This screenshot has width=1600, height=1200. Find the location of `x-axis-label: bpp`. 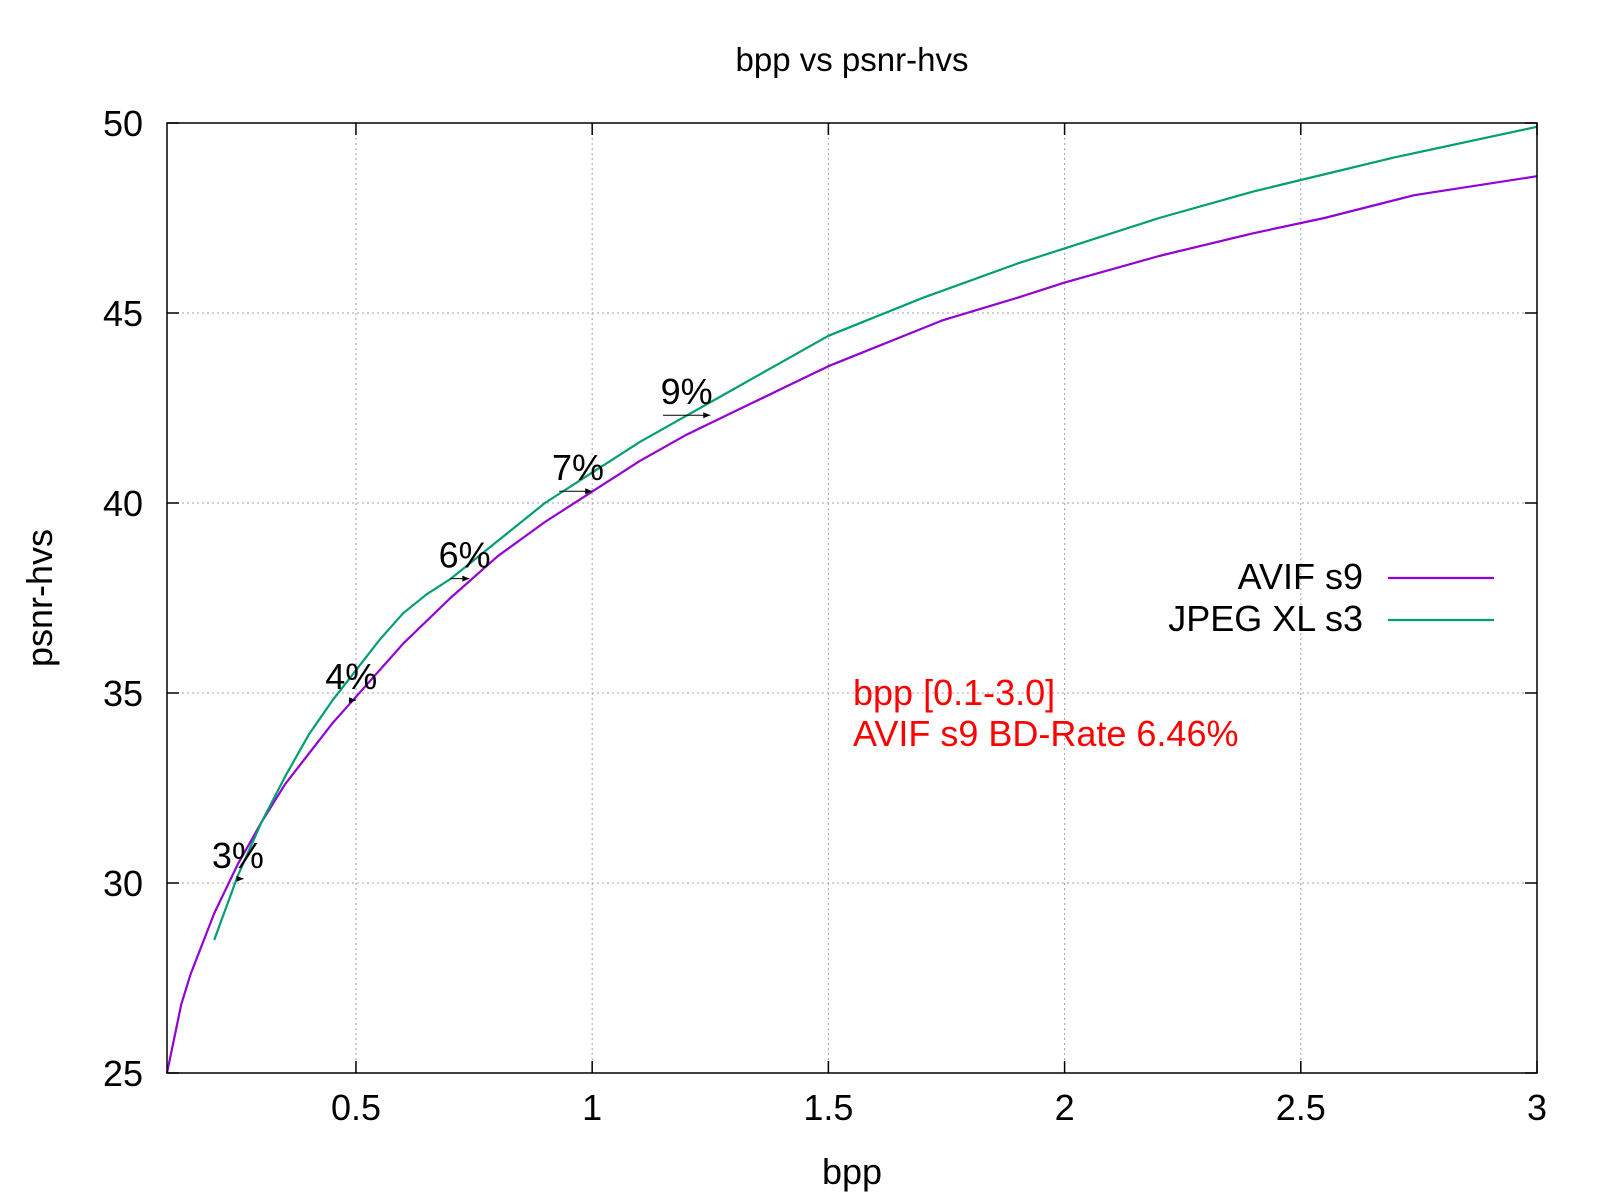

x-axis-label: bpp is located at coordinates (852, 1171).